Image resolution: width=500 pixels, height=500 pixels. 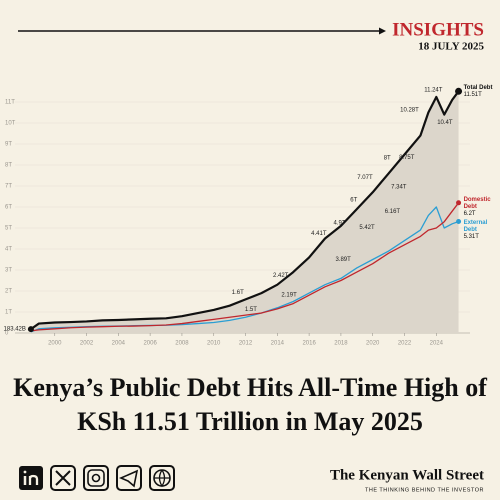 I want to click on x-tick-label: 2022, so click(x=405, y=344).